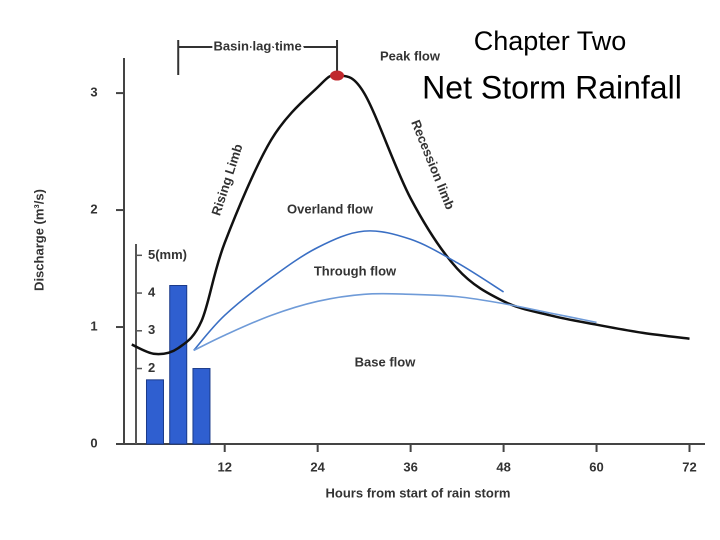 The image size is (720, 540). What do you see at coordinates (224, 466) in the screenshot?
I see `x-tick-label: 12` at bounding box center [224, 466].